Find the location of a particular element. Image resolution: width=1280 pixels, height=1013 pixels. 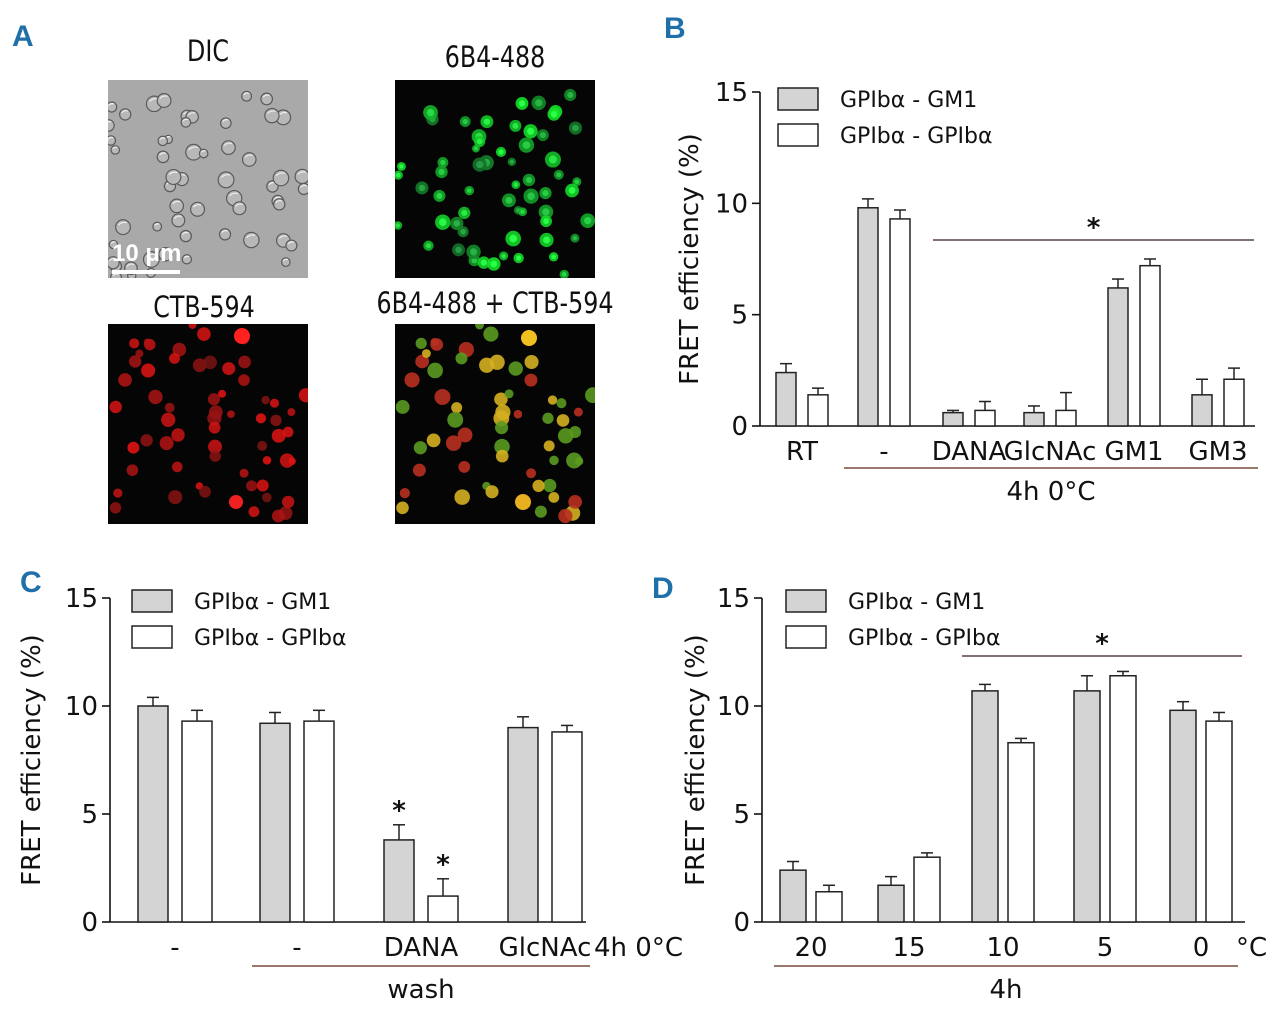

y-tick-label: 15 is located at coordinates (81, 599).